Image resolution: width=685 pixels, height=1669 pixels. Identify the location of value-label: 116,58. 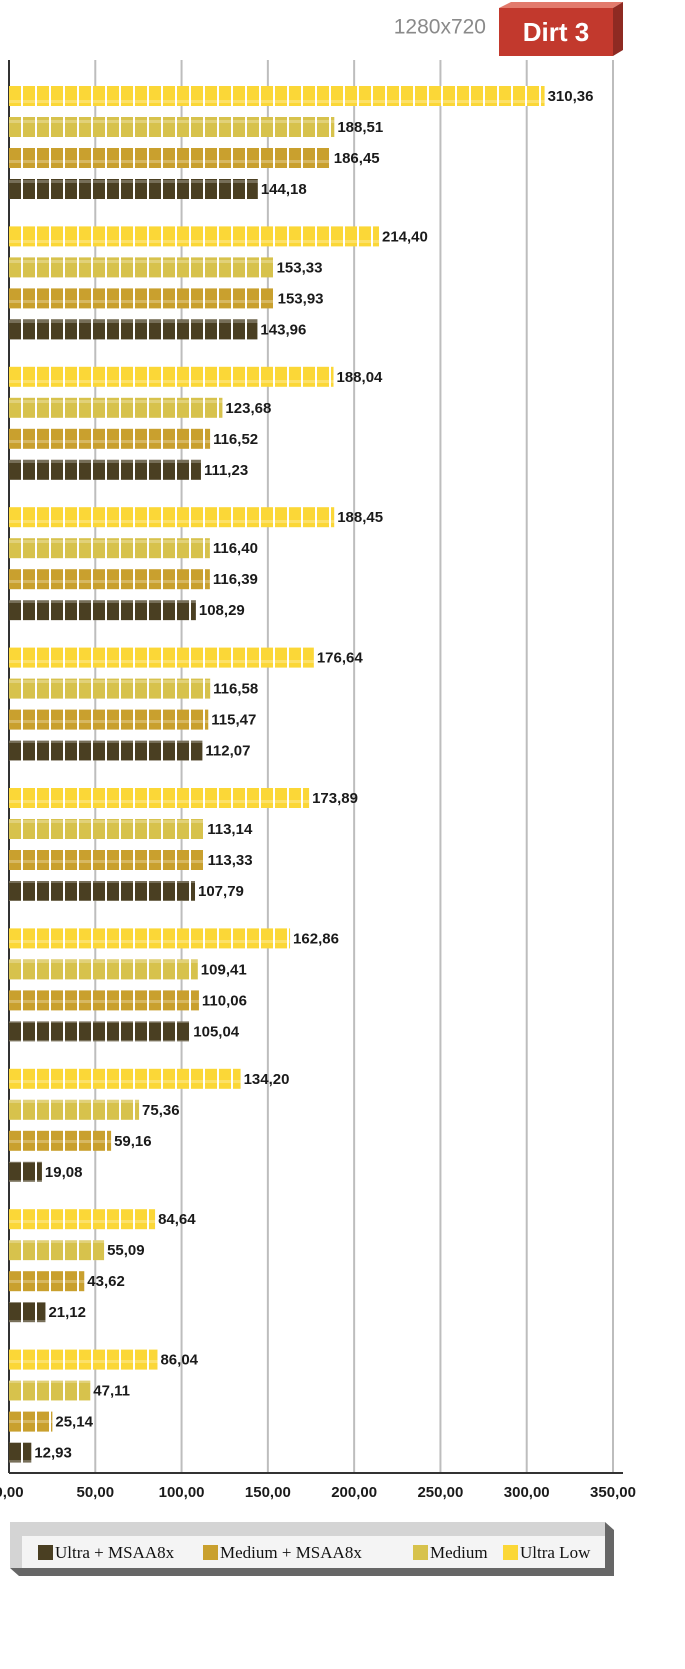
(235, 689).